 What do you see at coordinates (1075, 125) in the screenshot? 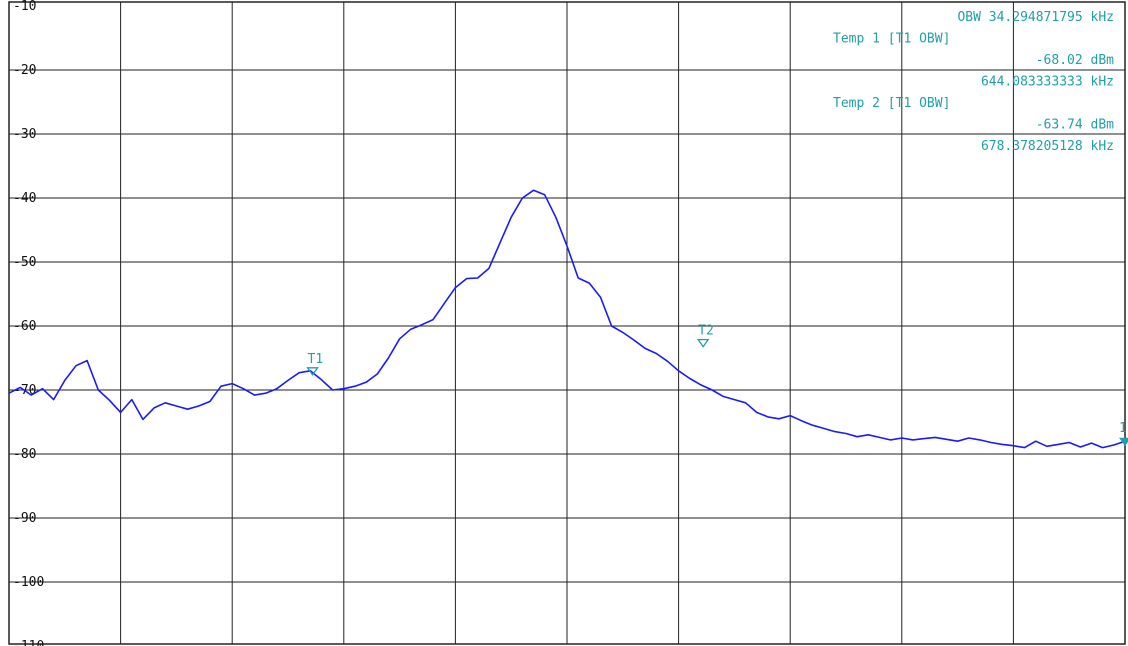
I see `readout-line: -63.74 dBm` at bounding box center [1075, 125].